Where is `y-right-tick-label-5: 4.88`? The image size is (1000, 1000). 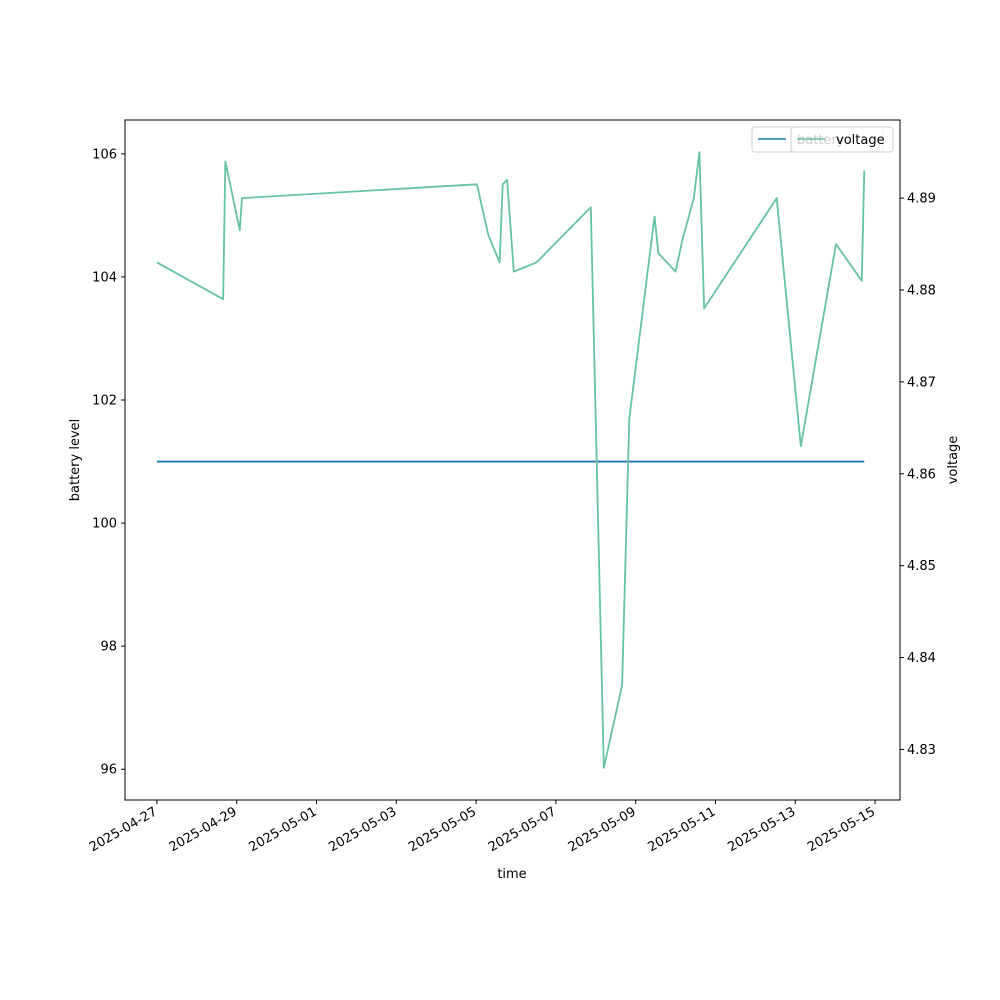
y-right-tick-label-5: 4.88 is located at coordinates (921, 291).